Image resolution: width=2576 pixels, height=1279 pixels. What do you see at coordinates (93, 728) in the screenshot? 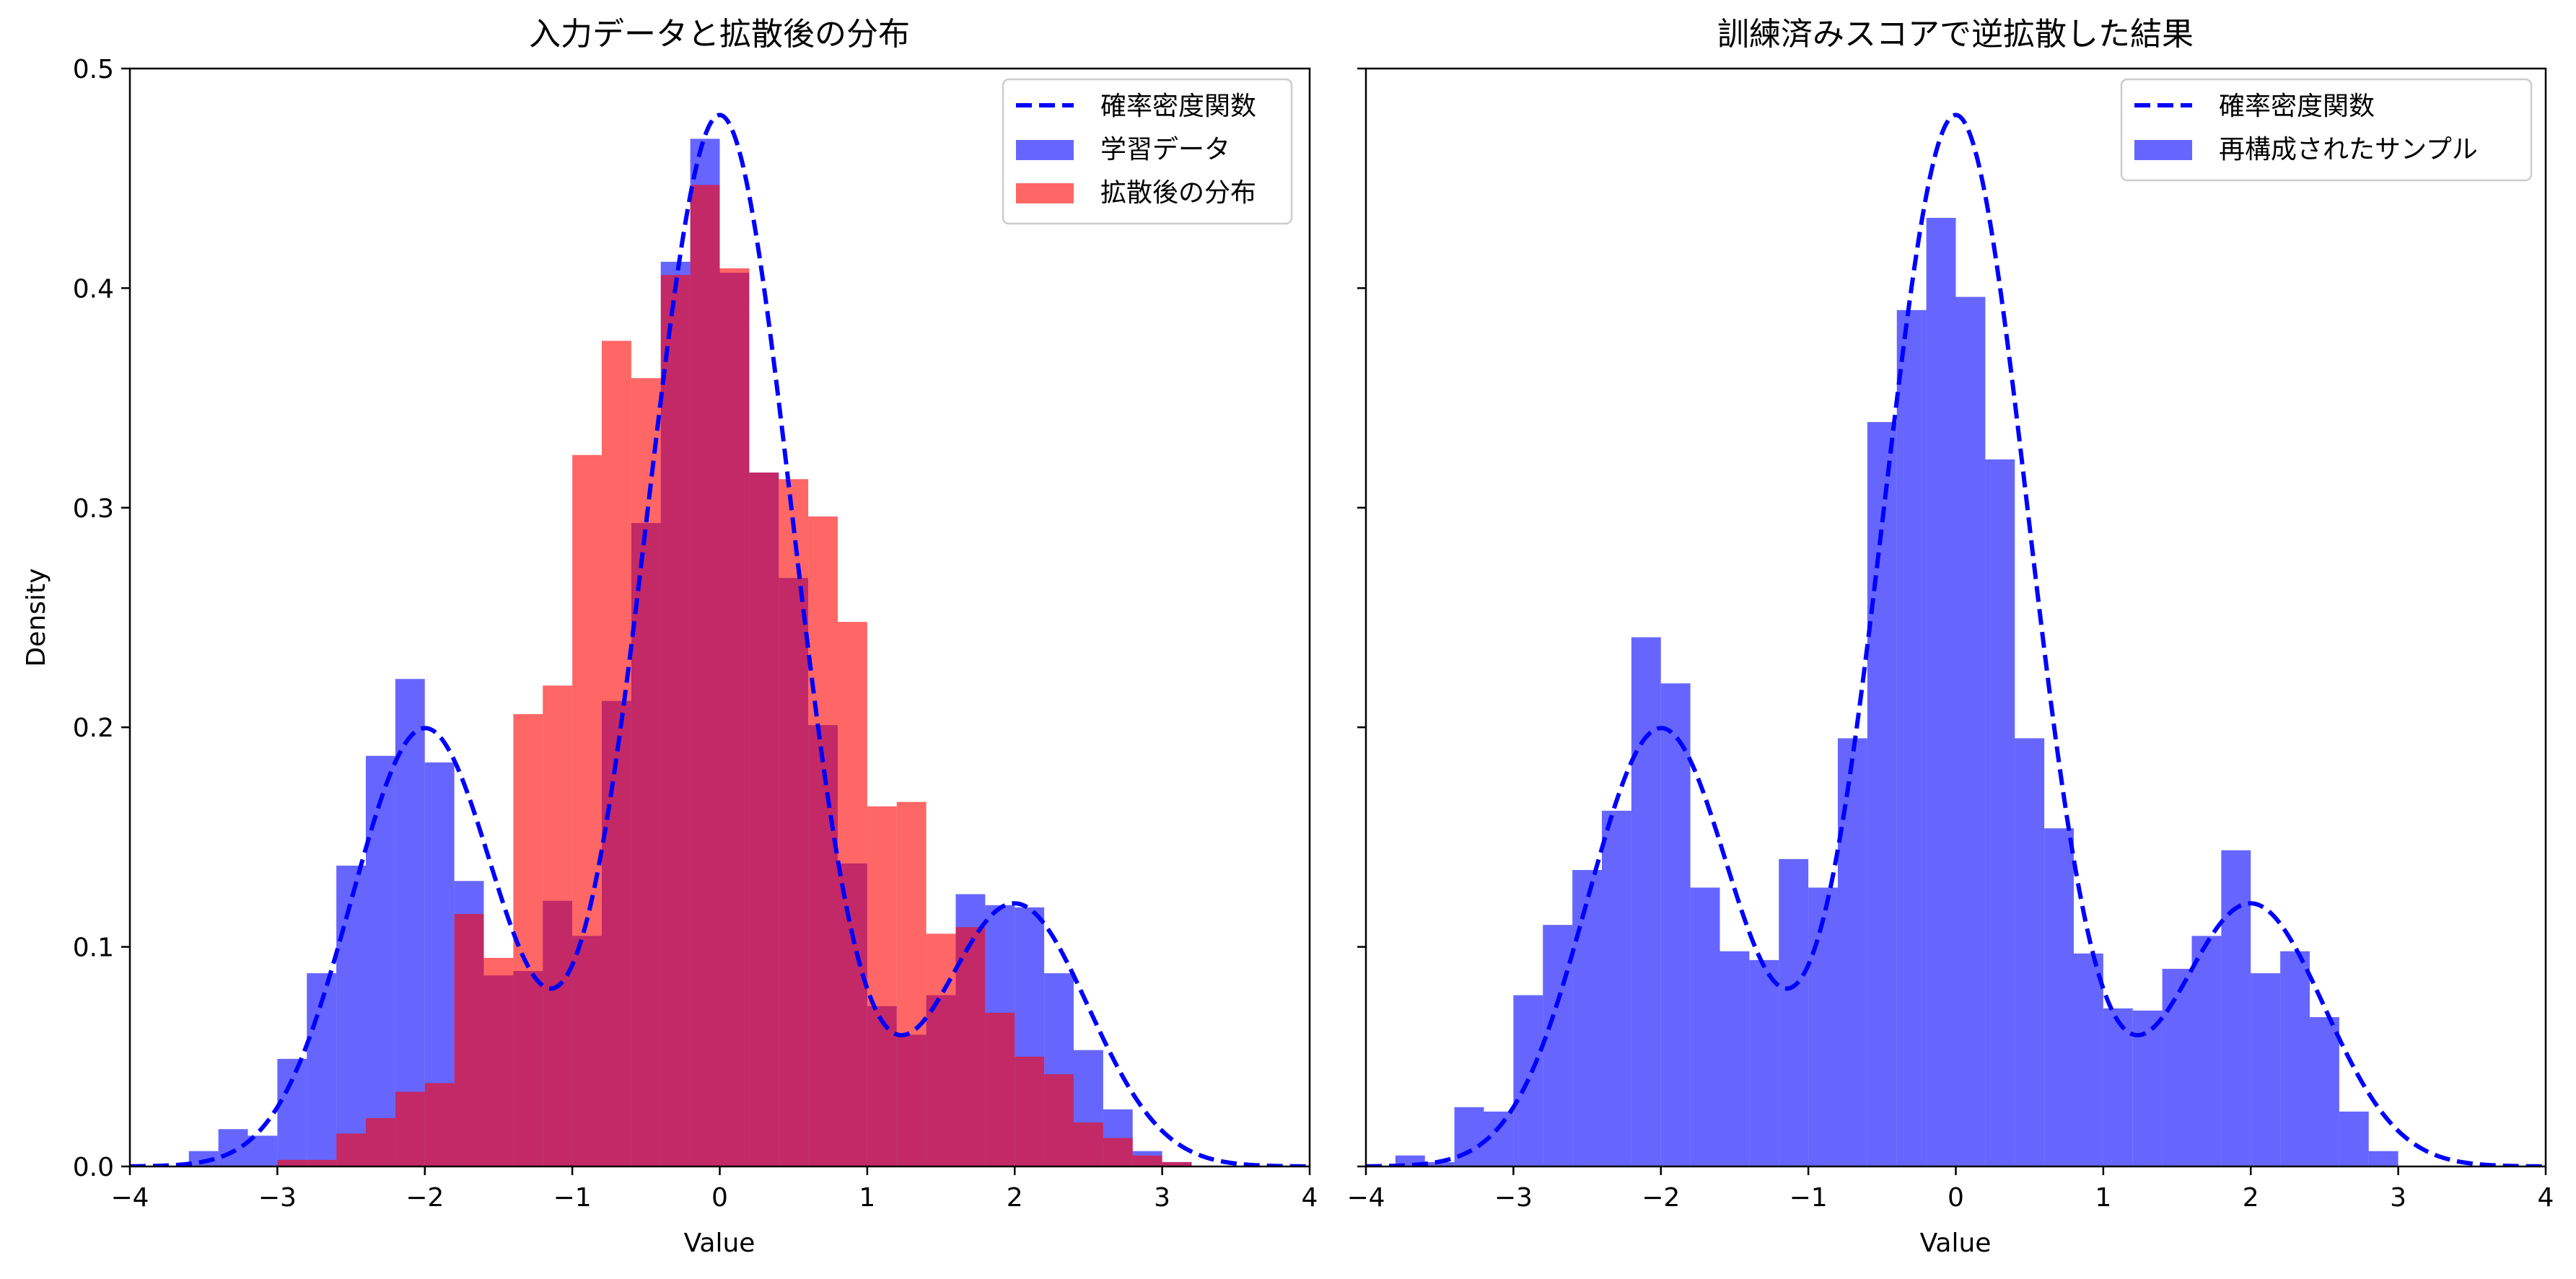
I see `left-y-tick-label: 0.2` at bounding box center [93, 728].